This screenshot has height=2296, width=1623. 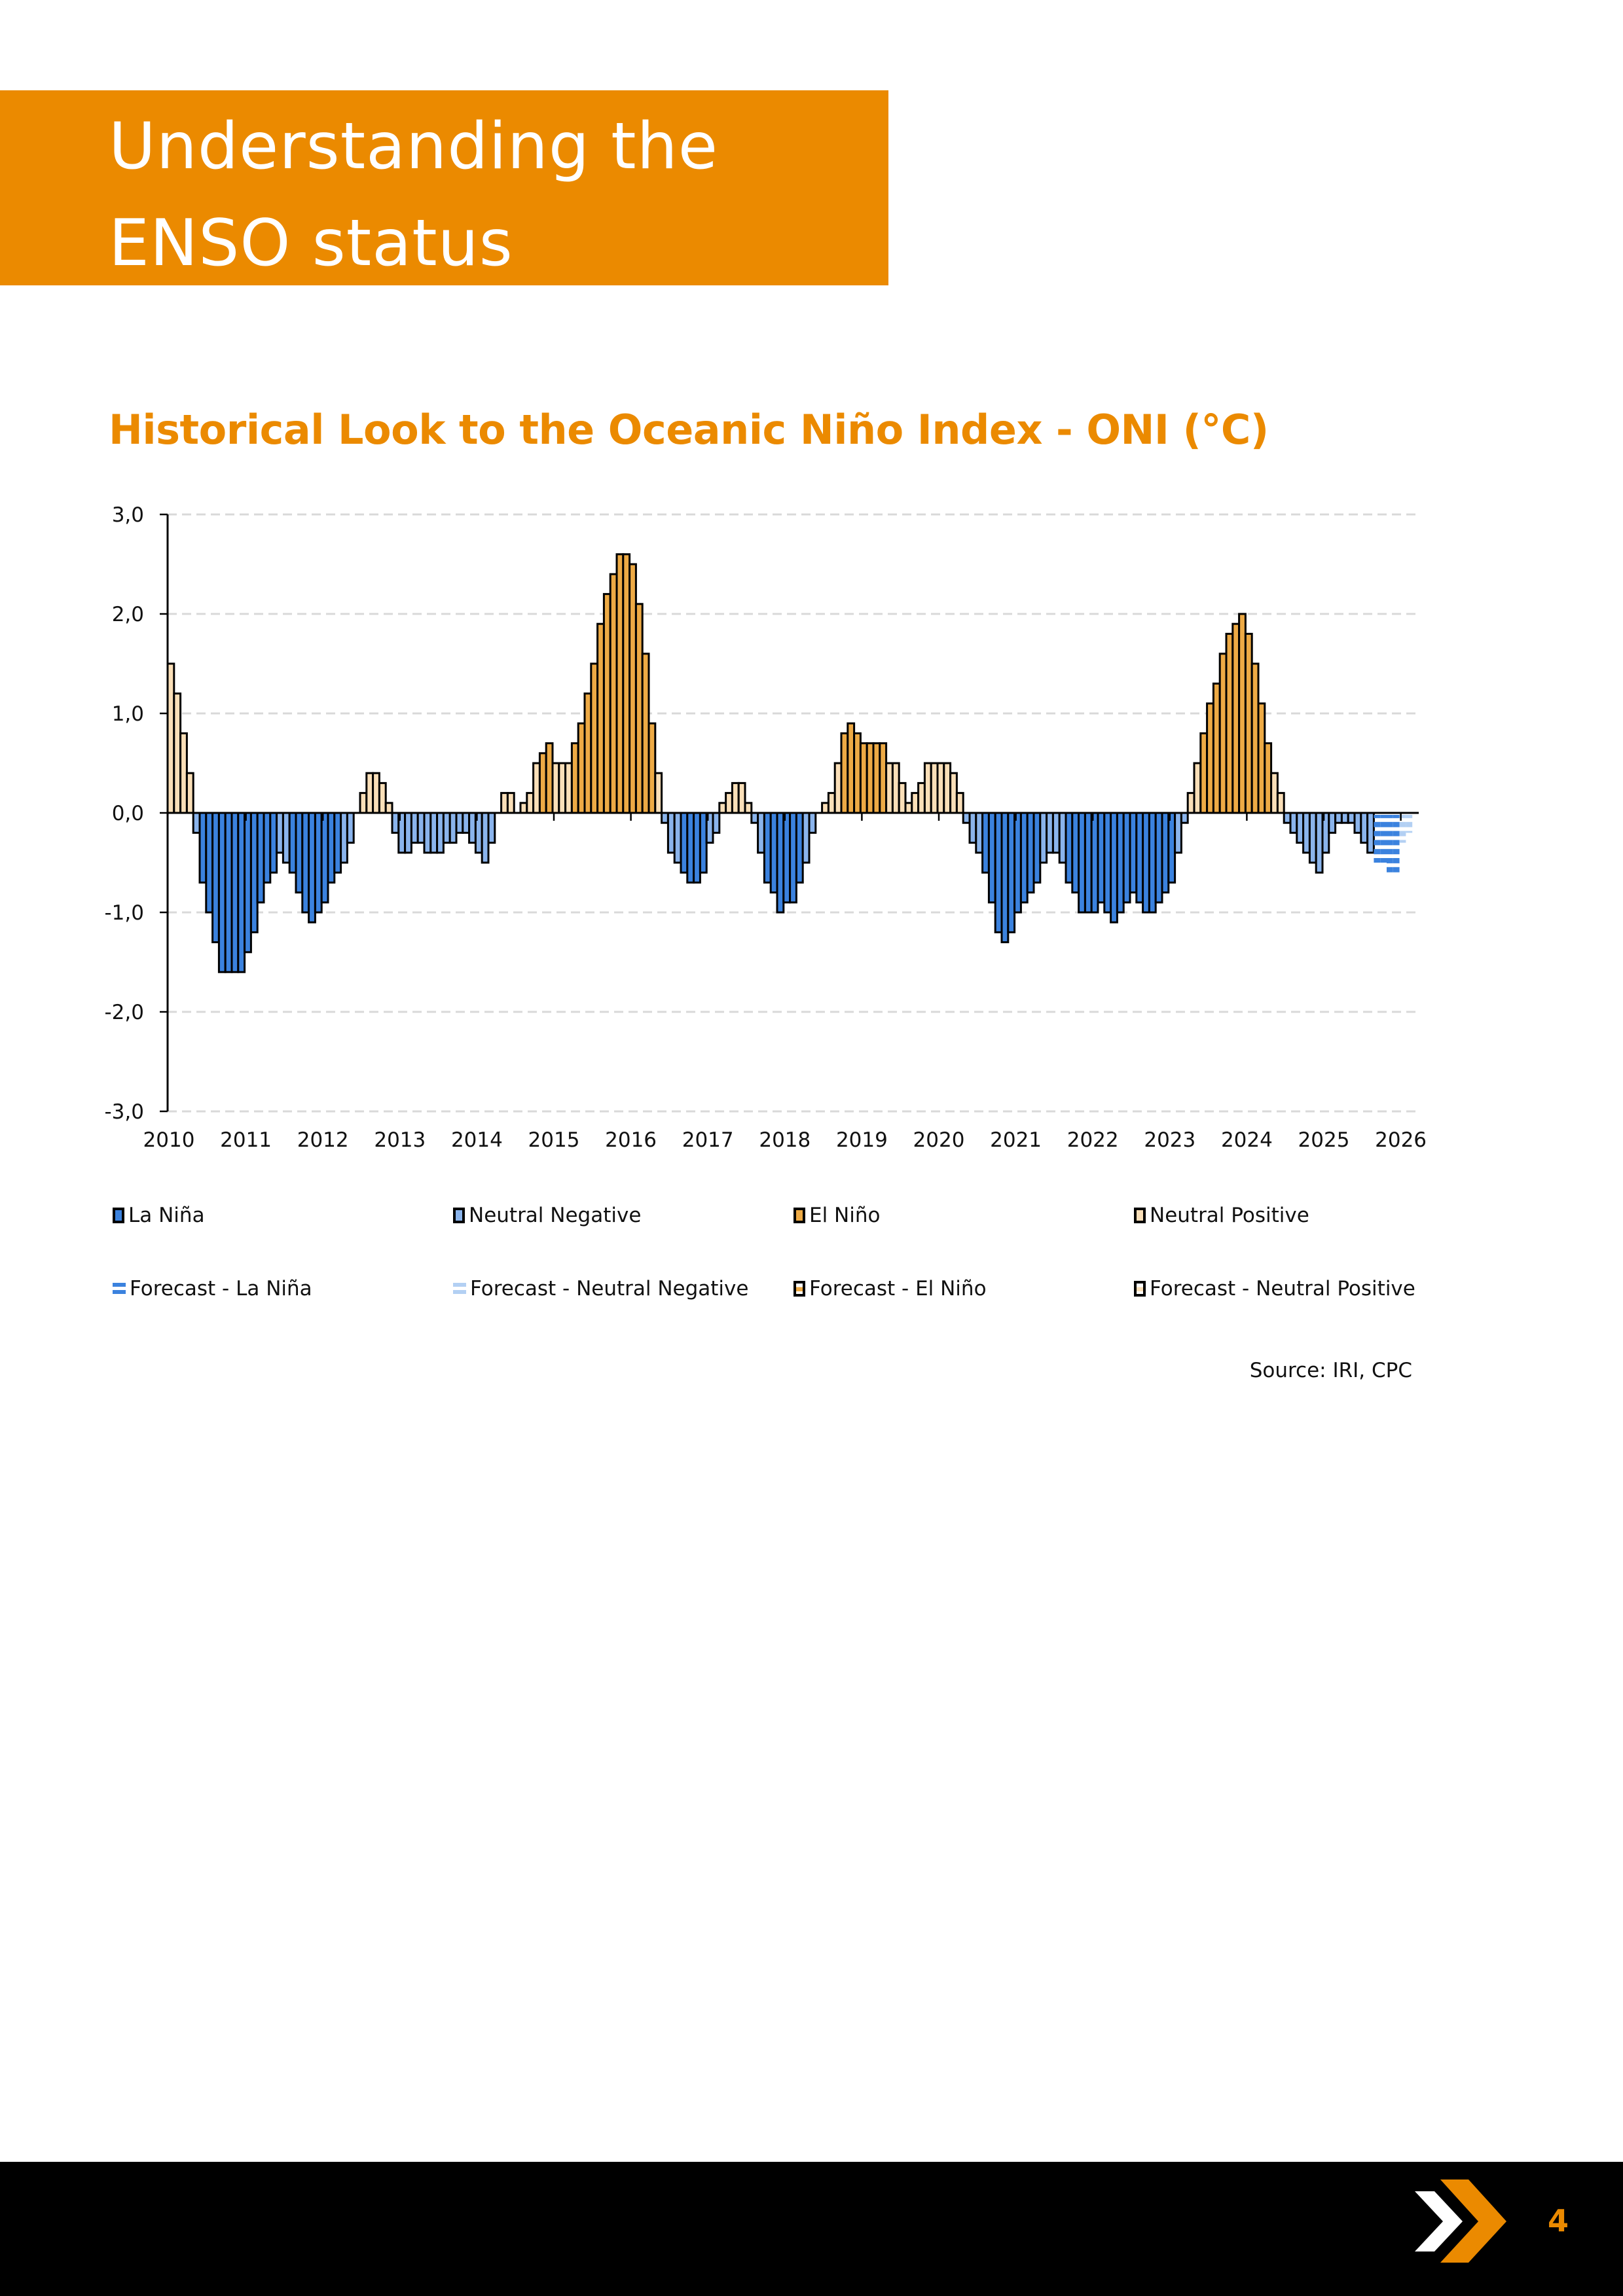 I want to click on x-tick-label: 2023, so click(x=1169, y=1140).